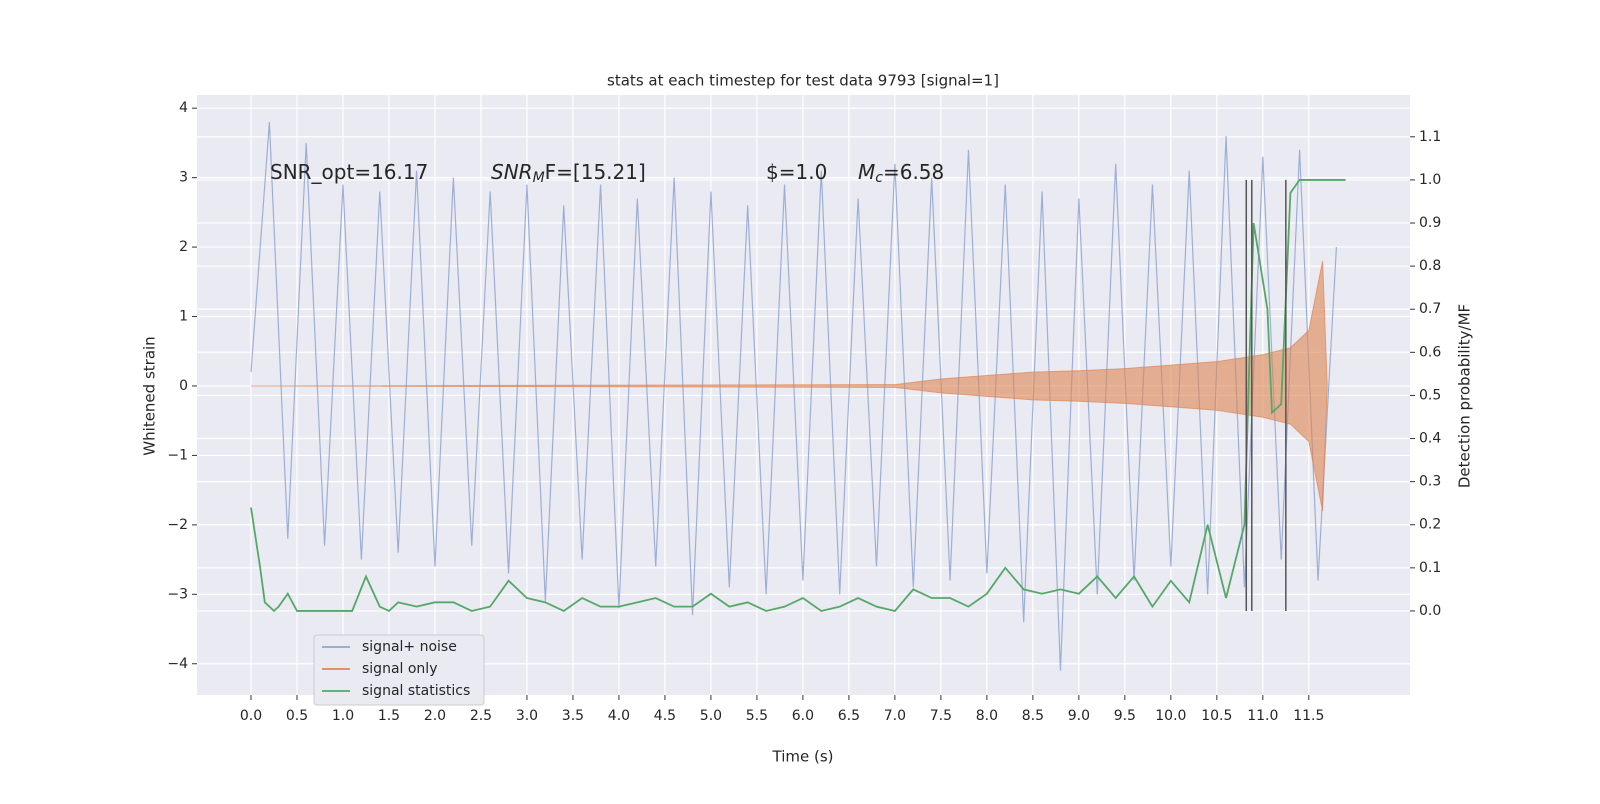 Image resolution: width=1600 pixels, height=804 pixels. Describe the element at coordinates (1465, 396) in the screenshot. I see `y2-axis-label: Detection probability/MF` at that location.